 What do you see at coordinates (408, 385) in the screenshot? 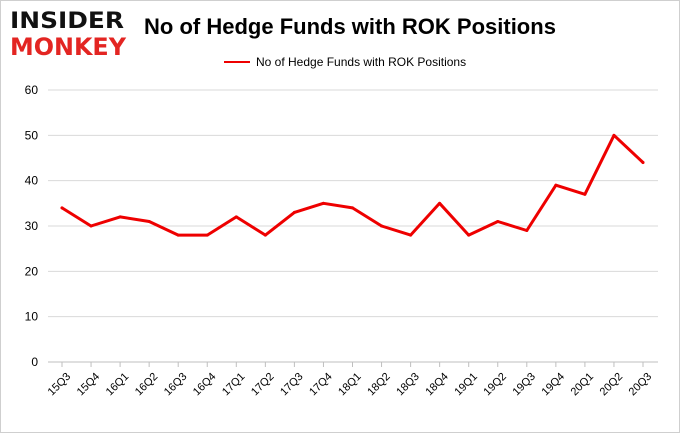
I see `x-tick-label: 18Q3` at bounding box center [408, 385].